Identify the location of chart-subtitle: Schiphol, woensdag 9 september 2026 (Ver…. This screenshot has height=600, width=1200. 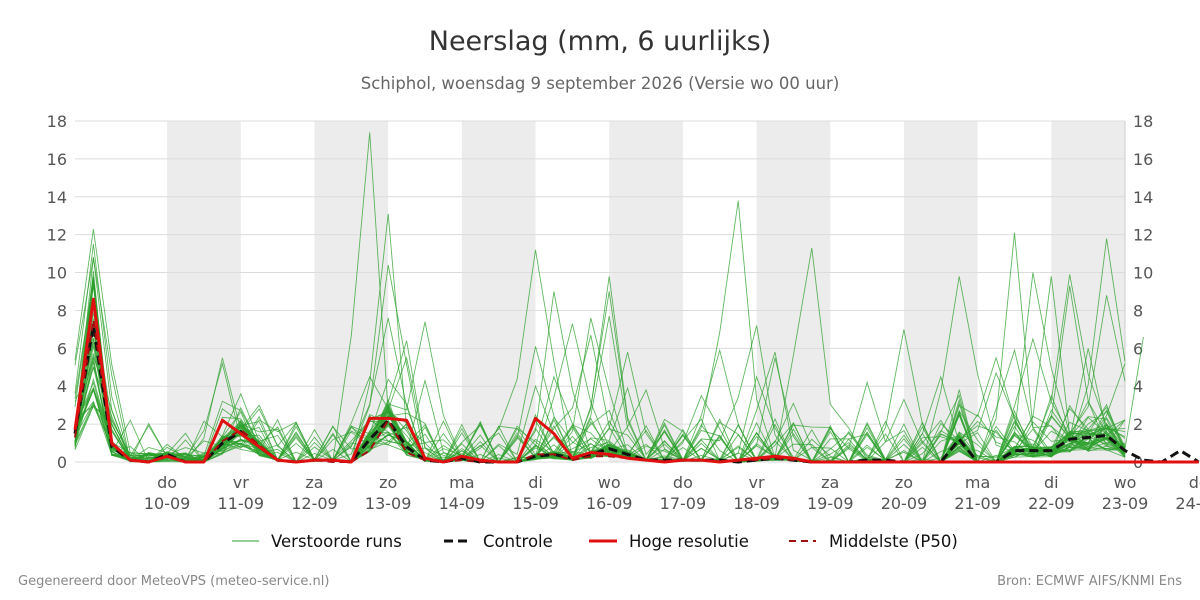
(600, 83).